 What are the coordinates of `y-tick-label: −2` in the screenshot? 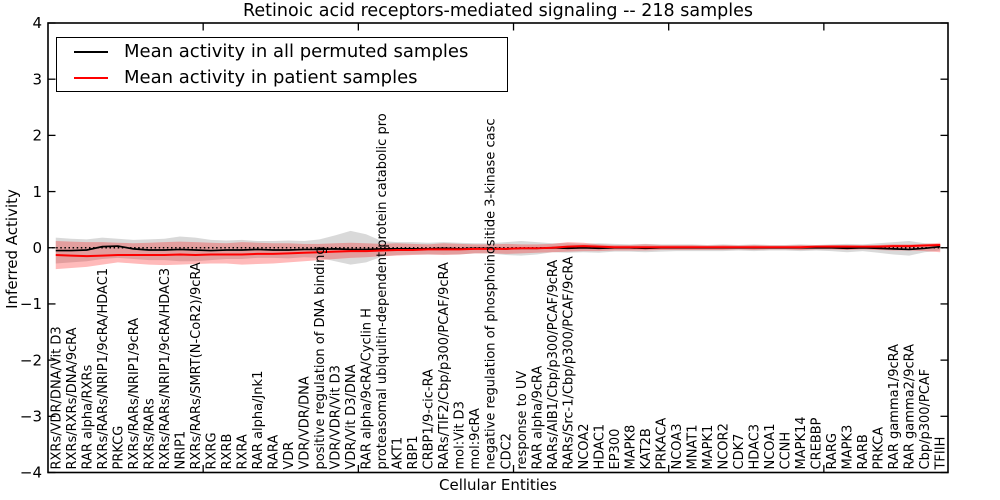 It's located at (31, 360).